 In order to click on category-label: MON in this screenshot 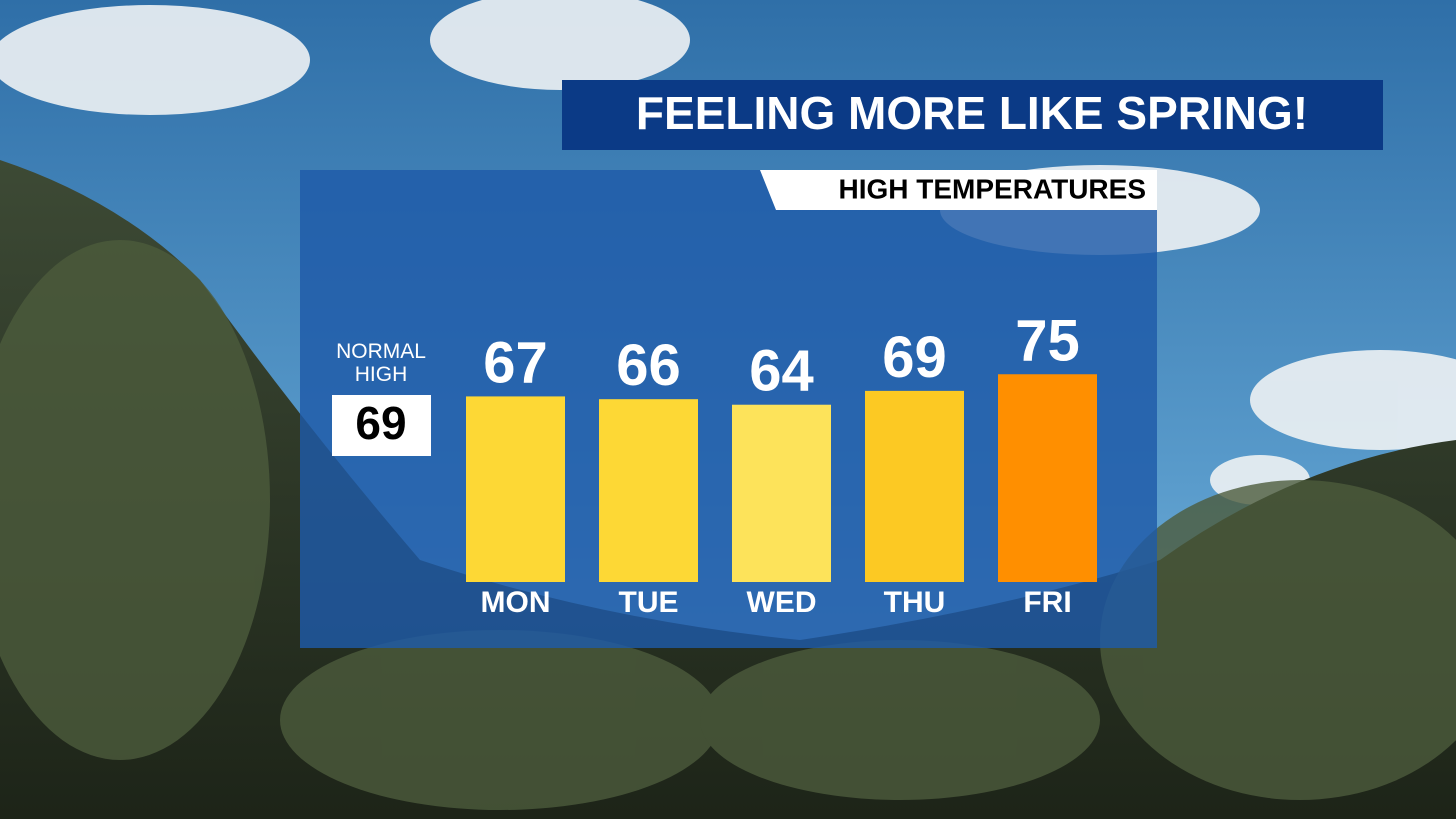, I will do `click(516, 602)`.